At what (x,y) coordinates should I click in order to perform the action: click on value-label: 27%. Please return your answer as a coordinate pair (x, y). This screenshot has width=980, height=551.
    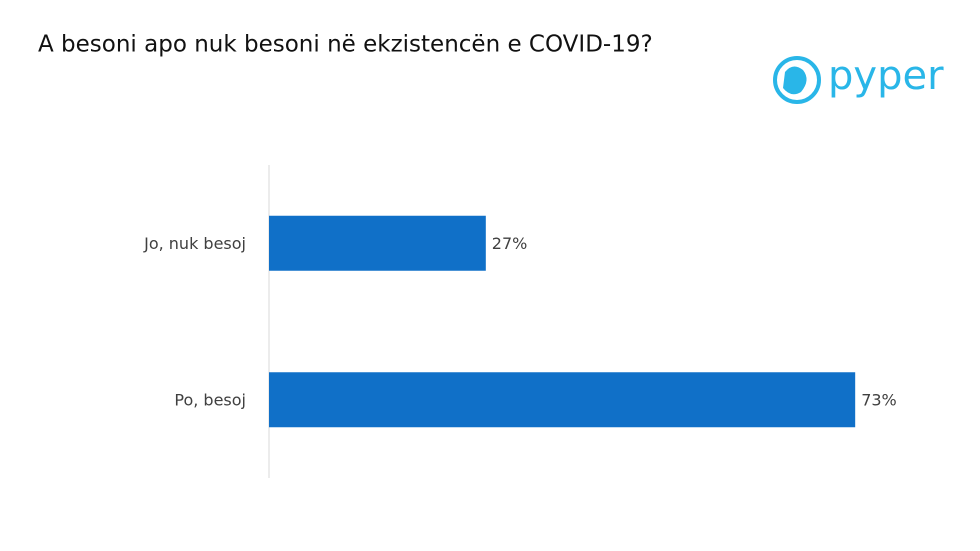
    Looking at the image, I should click on (510, 243).